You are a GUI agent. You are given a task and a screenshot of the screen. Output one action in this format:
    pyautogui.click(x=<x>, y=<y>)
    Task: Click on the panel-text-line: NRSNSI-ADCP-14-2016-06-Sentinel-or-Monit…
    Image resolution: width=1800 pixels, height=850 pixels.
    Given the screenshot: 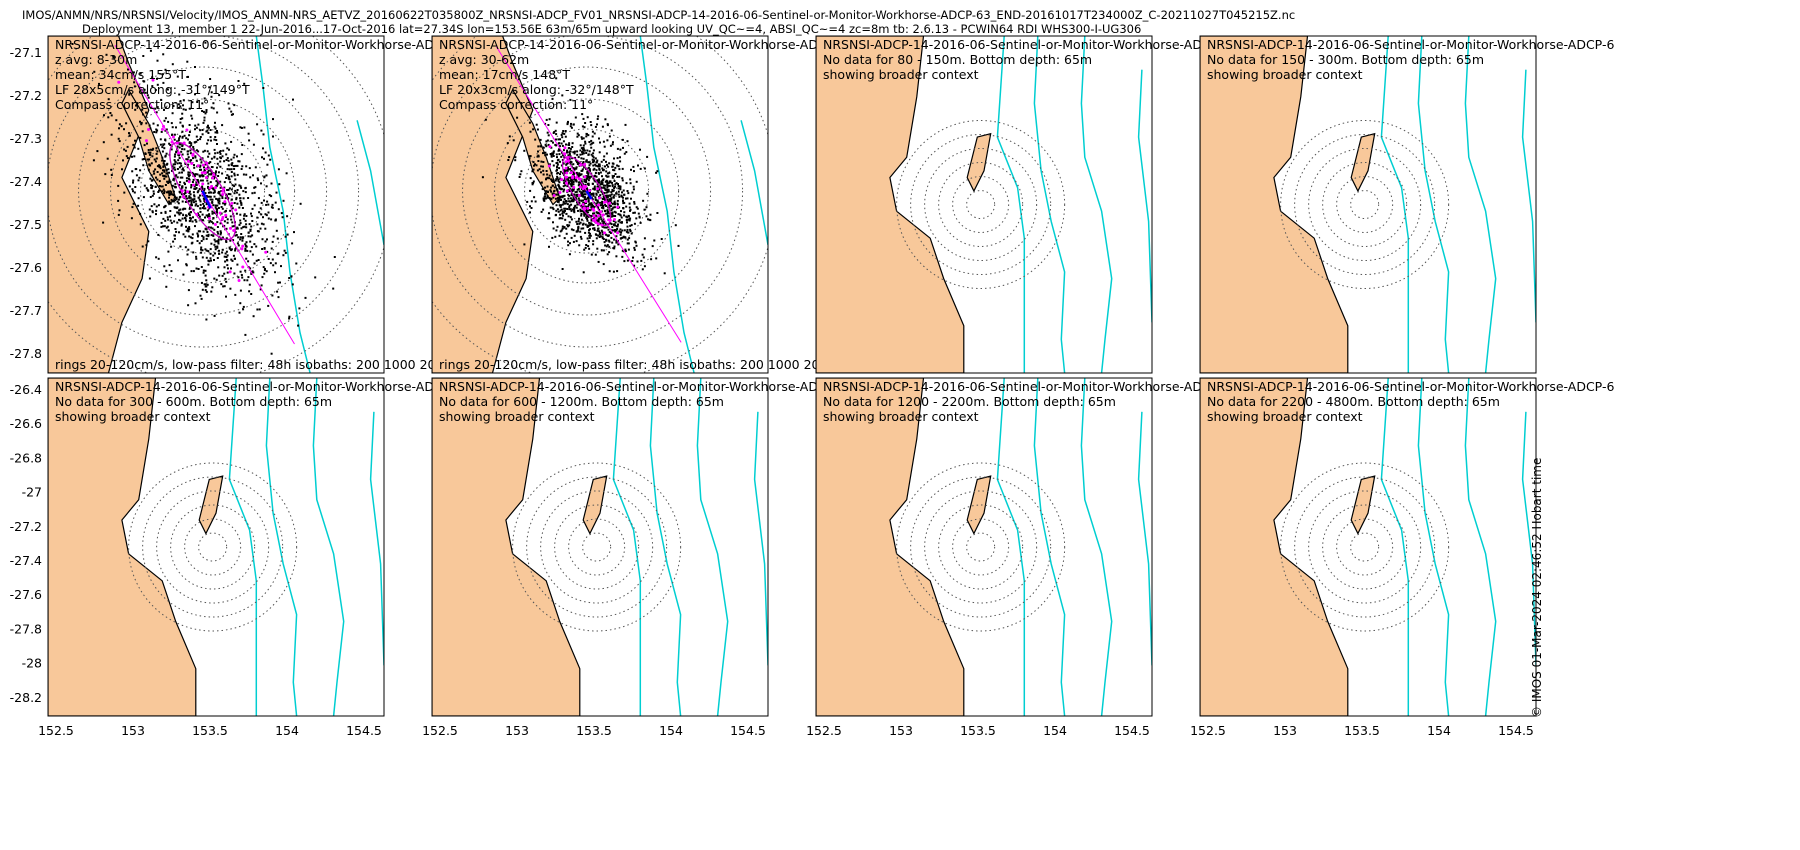 What is the action you would take?
    pyautogui.click(x=642, y=386)
    